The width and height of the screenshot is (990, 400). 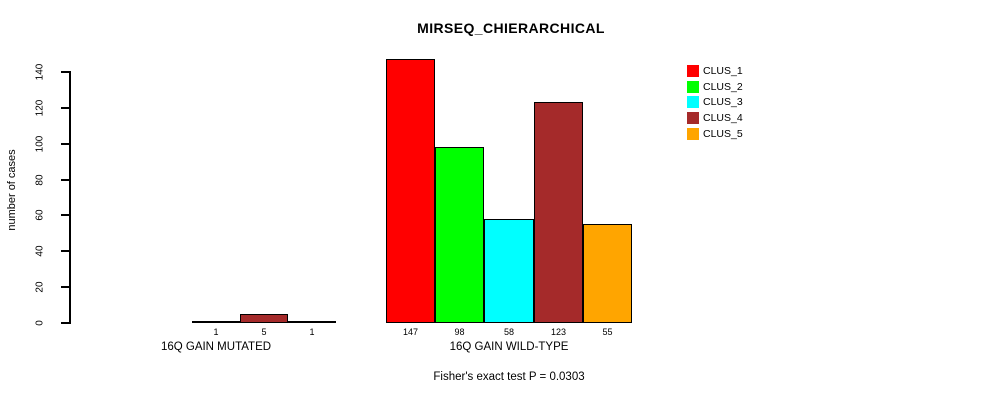 What do you see at coordinates (511, 28) in the screenshot?
I see `chart-title: MIRSEQ_CHIERARCHICAL` at bounding box center [511, 28].